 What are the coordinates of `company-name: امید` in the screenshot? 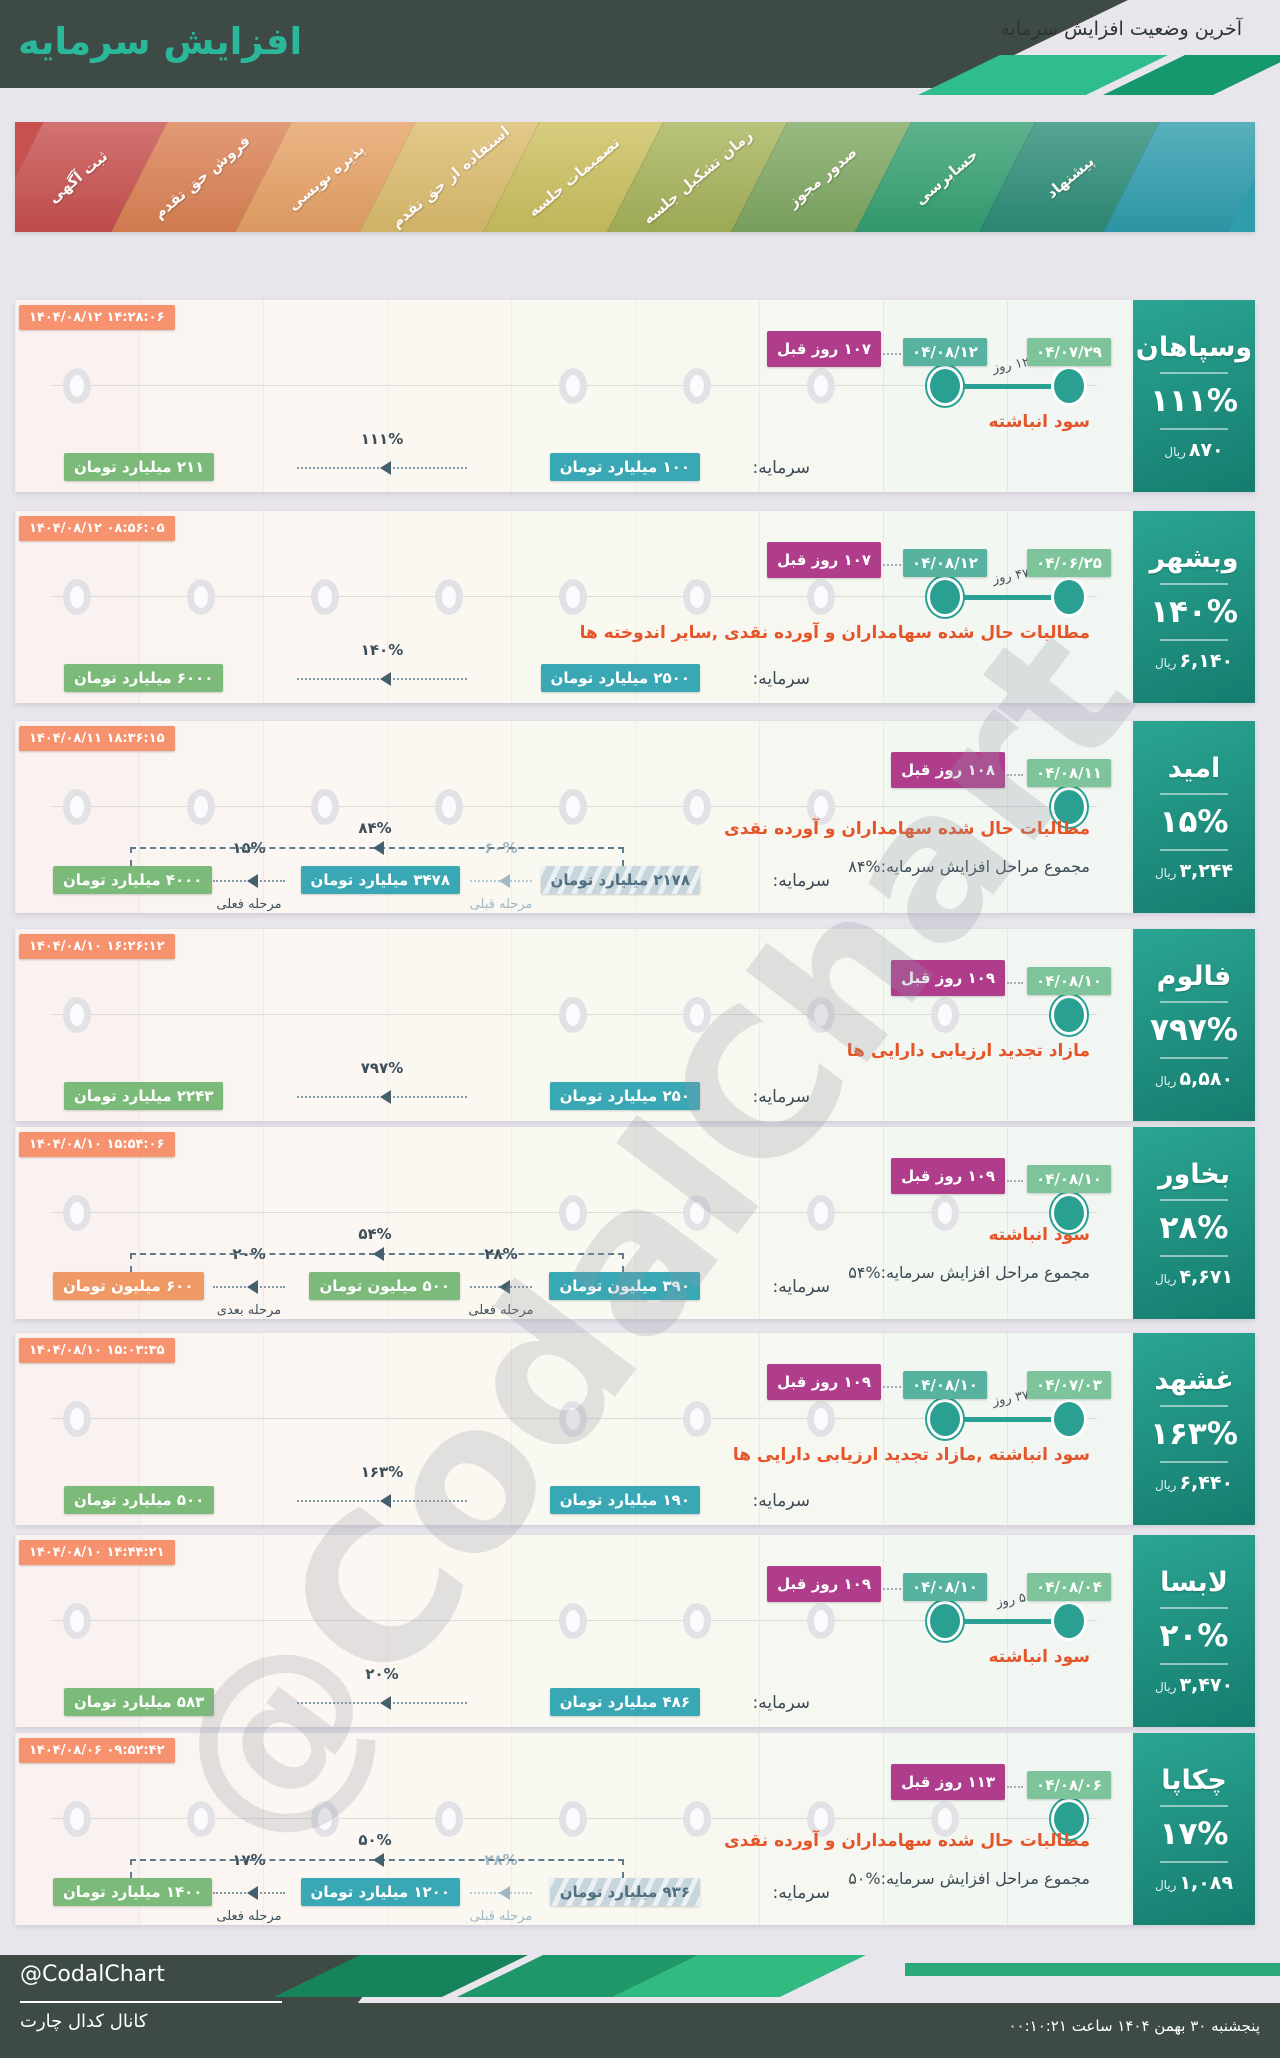 It's located at (1194, 768).